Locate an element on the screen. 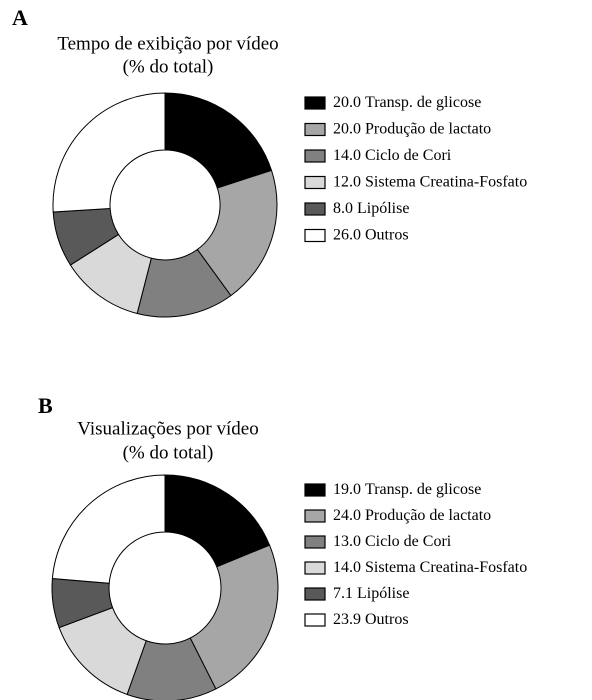 Image resolution: width=592 pixels, height=700 pixels. legend-entry: 26.0 Outros is located at coordinates (371, 234).